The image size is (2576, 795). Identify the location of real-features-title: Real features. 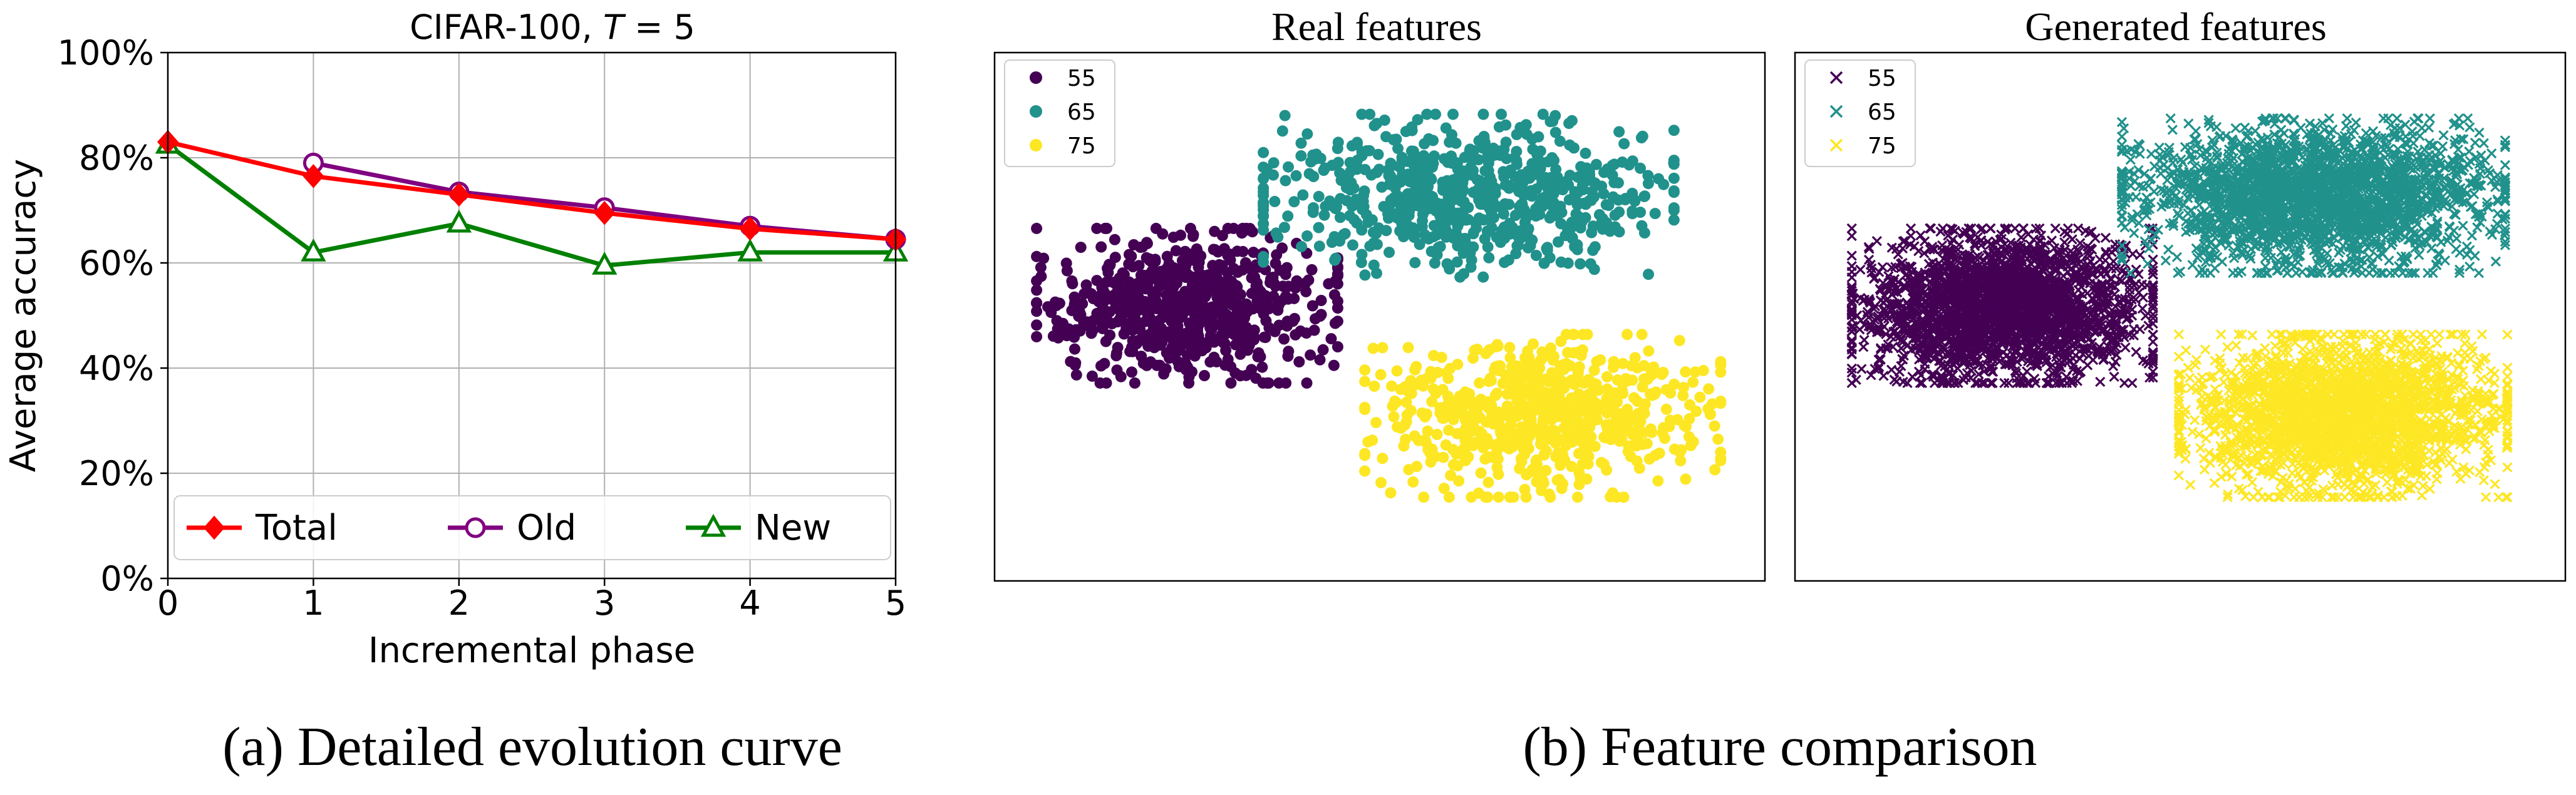
(1376, 26).